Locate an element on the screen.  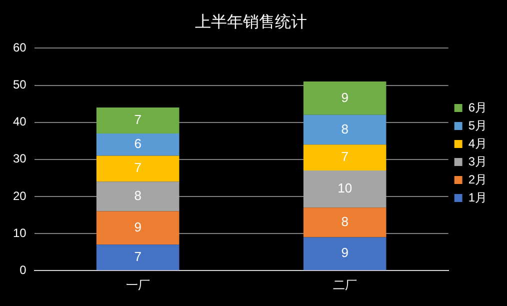
x-tick-label: 二厂 is located at coordinates (344, 285).